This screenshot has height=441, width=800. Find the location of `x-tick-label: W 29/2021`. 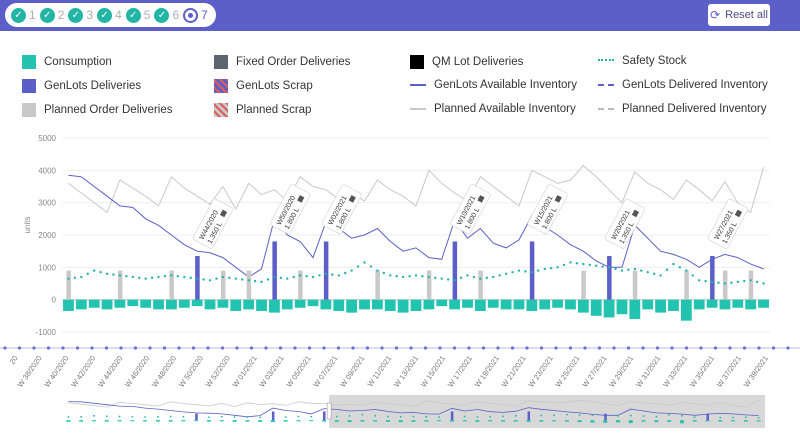

x-tick-label: W 29/2021 is located at coordinates (621, 371).